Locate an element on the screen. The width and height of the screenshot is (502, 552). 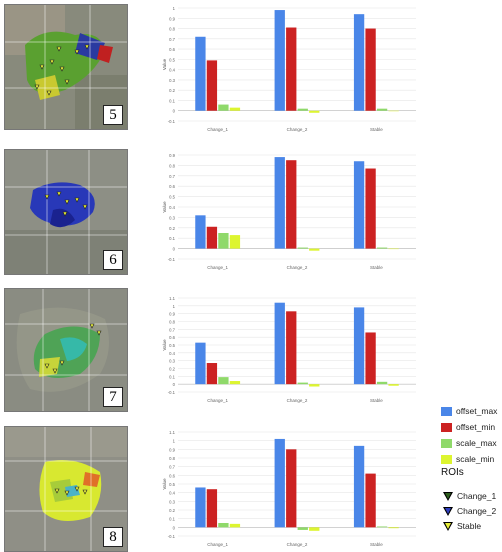
legend-item-offset-max: offset_max is located at coordinates (471, 413).